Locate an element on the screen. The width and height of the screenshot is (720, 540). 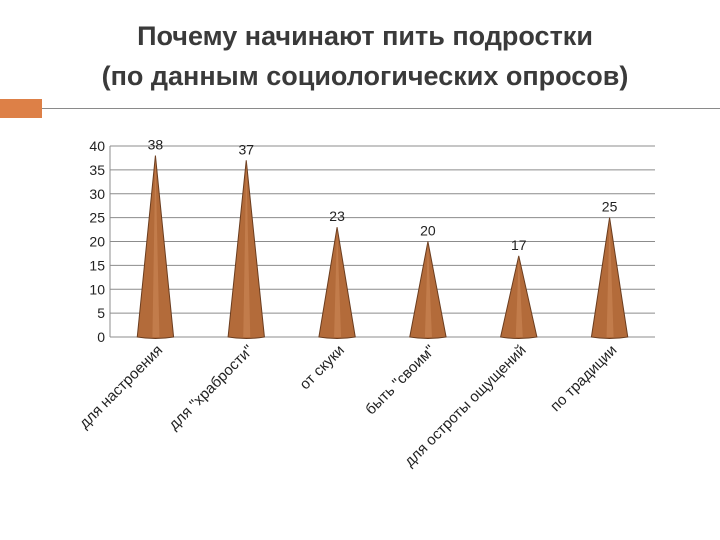
x-tick-label: от скуки is located at coordinates (321, 367).